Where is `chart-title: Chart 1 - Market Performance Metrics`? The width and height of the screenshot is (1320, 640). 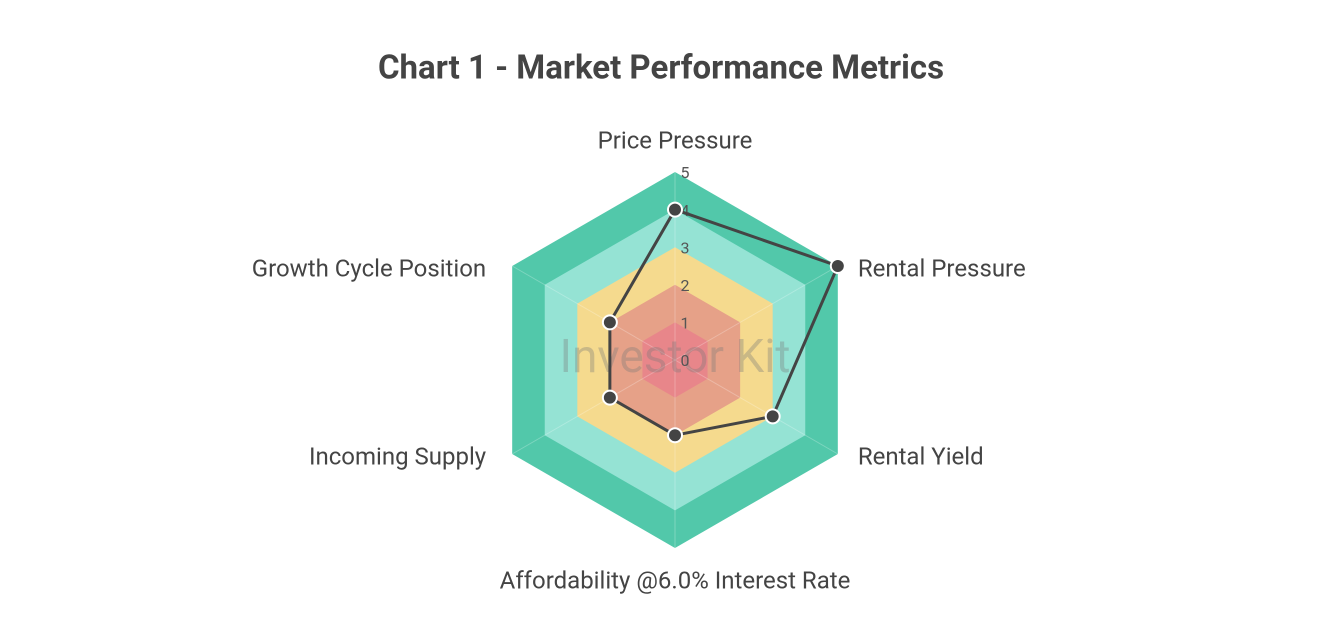
chart-title: Chart 1 - Market Performance Metrics is located at coordinates (661, 68).